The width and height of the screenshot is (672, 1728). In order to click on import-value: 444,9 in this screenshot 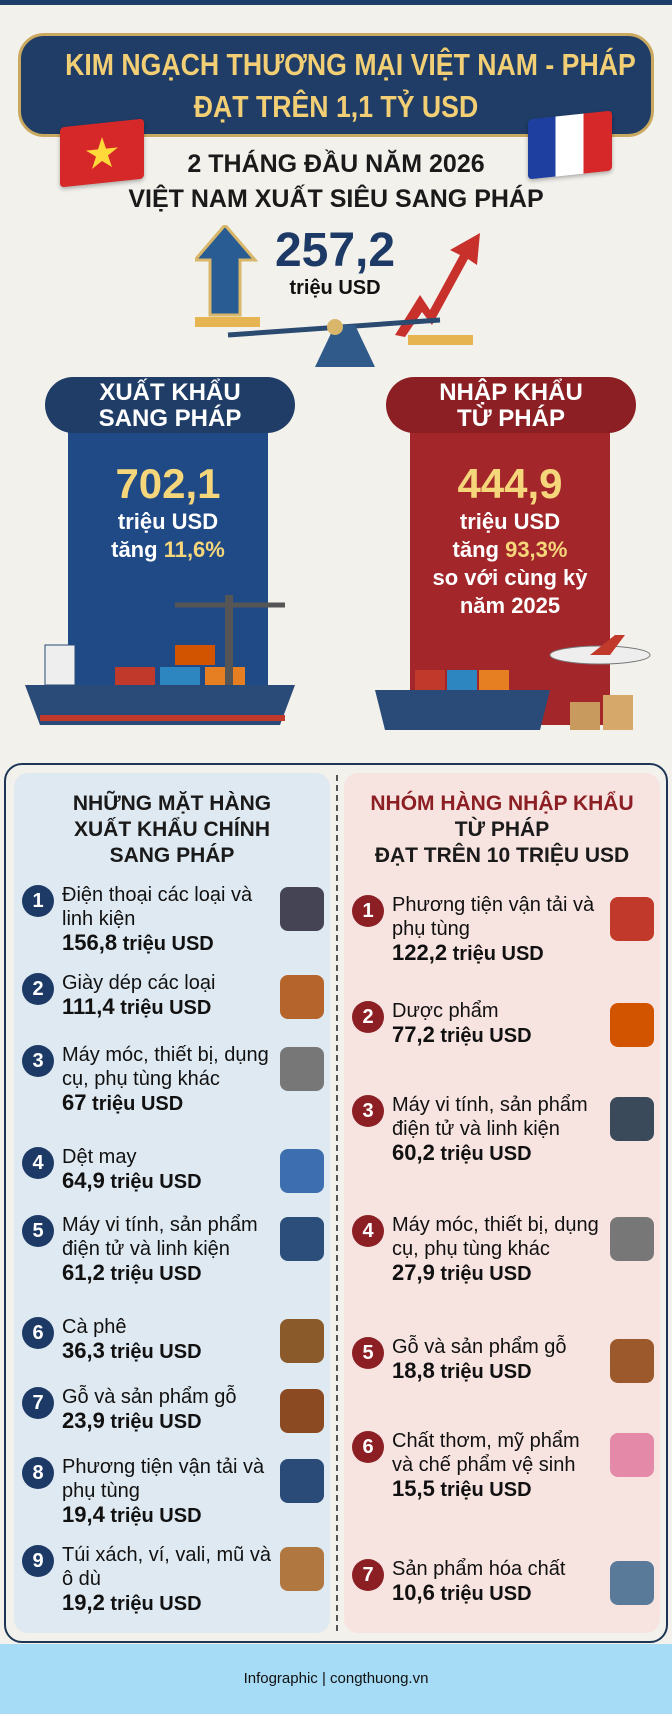, I will do `click(510, 483)`.